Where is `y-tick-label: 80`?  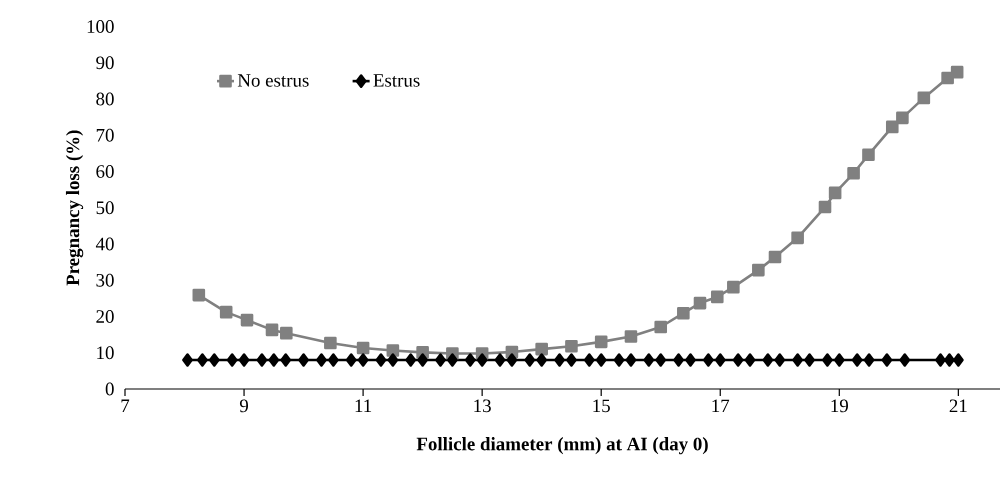 y-tick-label: 80 is located at coordinates (105, 99).